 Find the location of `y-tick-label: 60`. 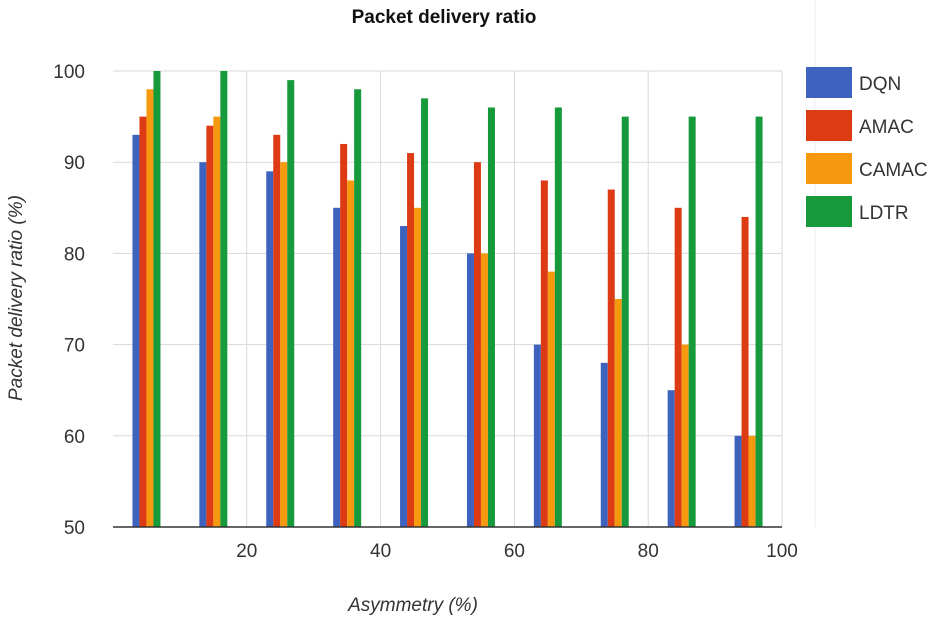

y-tick-label: 60 is located at coordinates (74, 437).